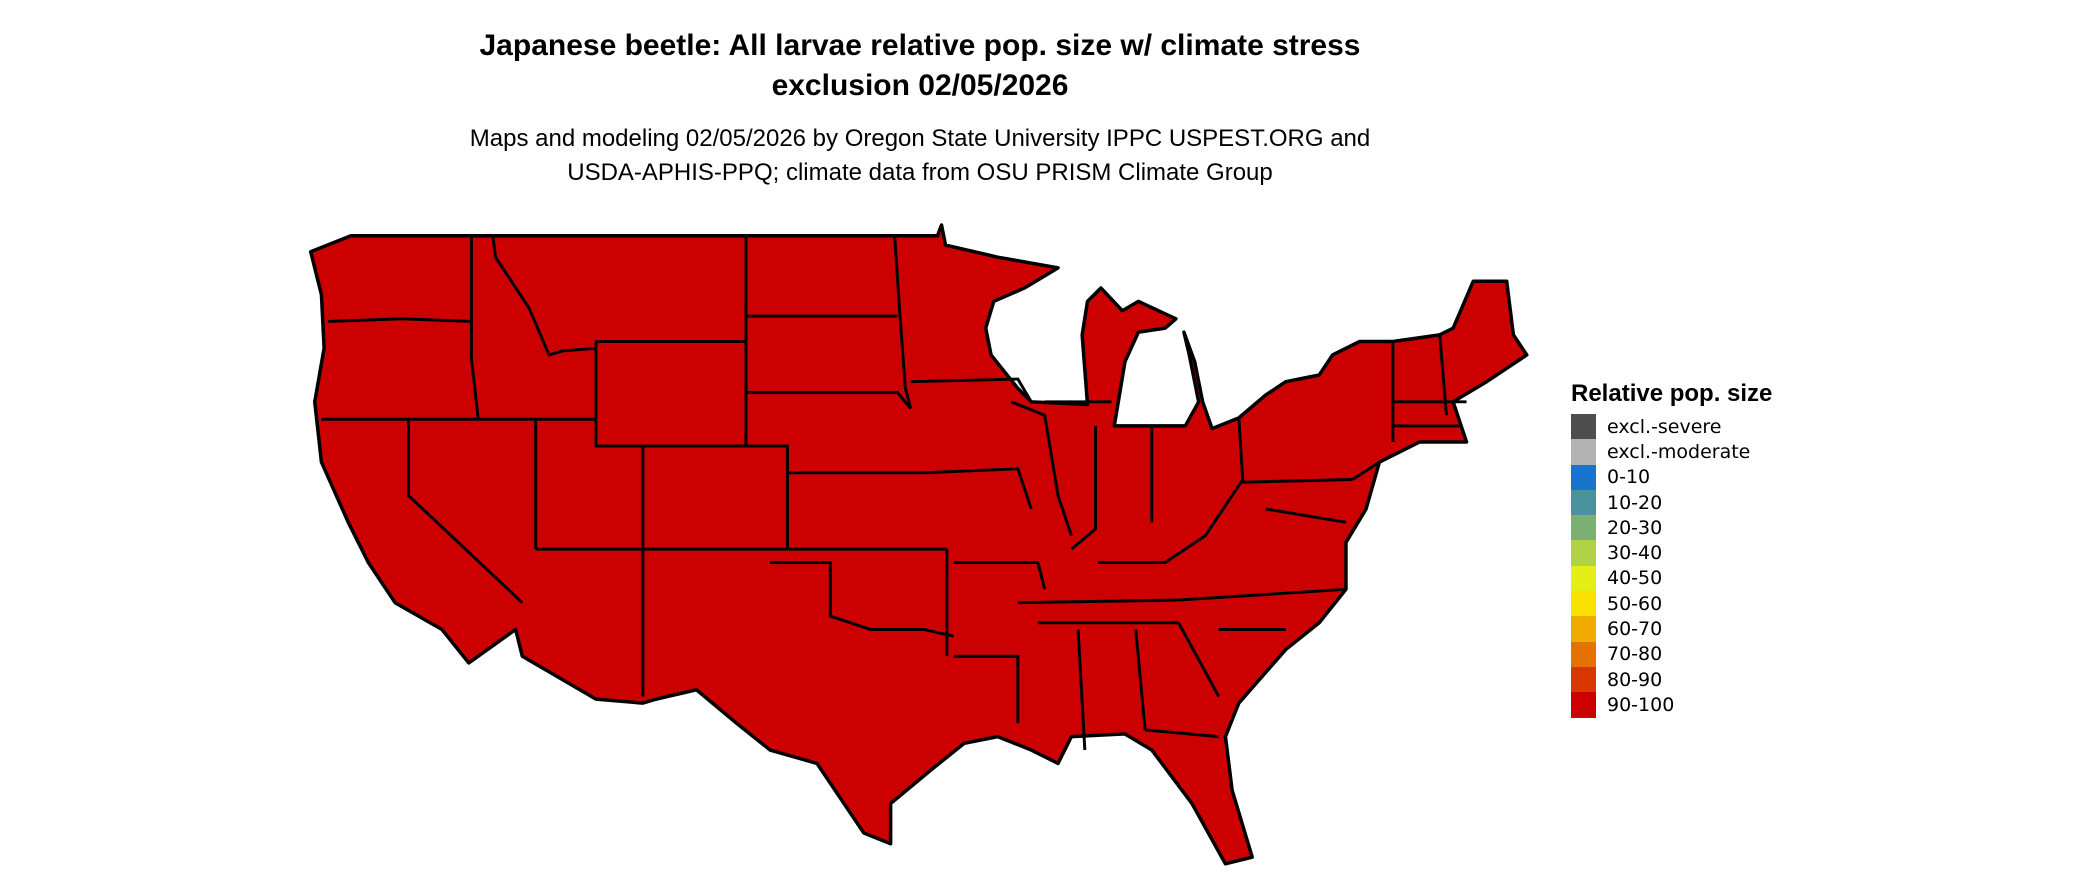 Image resolution: width=2100 pixels, height=892 pixels. Describe the element at coordinates (1671, 604) in the screenshot. I see `legend-item: 50-60` at that location.